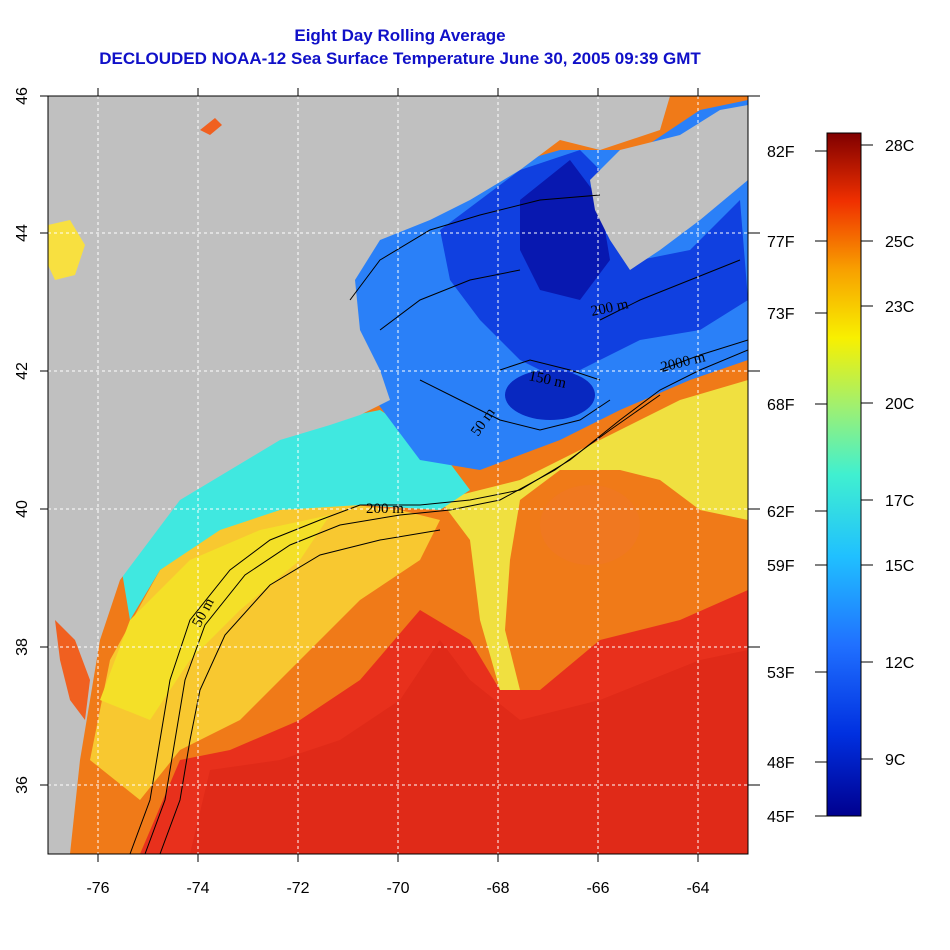  I want to click on lon-tick-label: -72, so click(297, 888).